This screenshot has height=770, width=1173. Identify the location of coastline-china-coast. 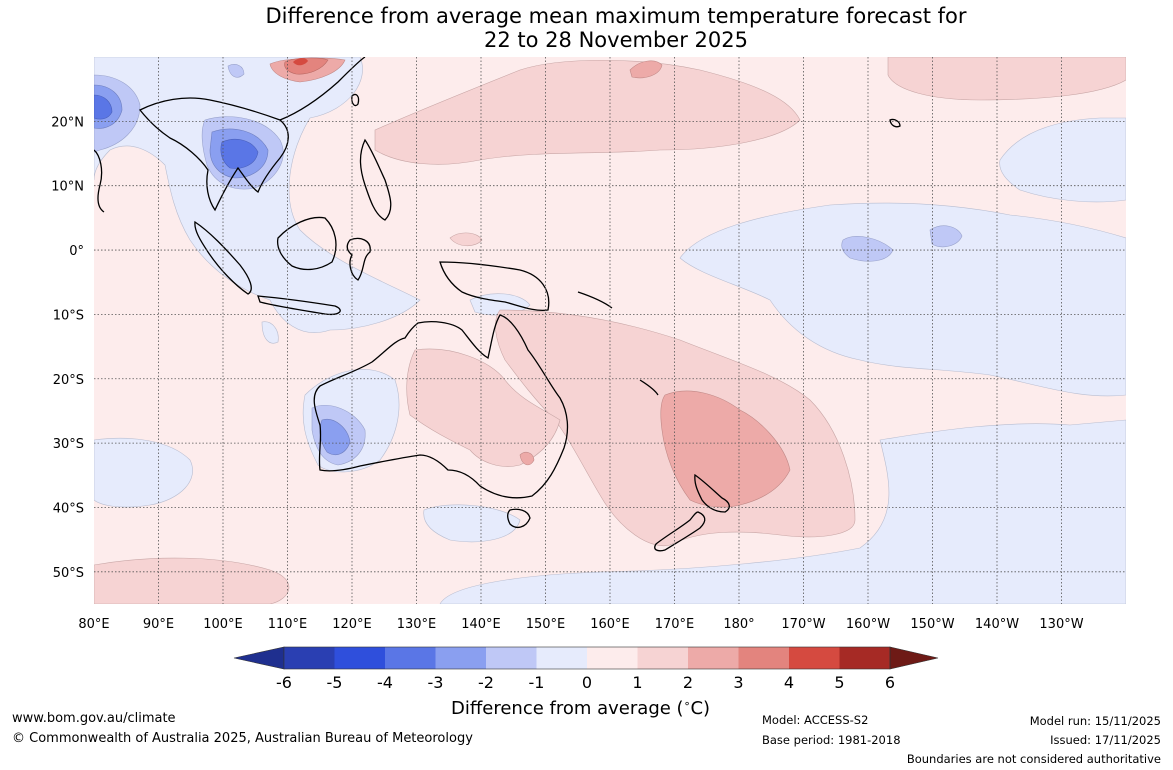
(322, 89).